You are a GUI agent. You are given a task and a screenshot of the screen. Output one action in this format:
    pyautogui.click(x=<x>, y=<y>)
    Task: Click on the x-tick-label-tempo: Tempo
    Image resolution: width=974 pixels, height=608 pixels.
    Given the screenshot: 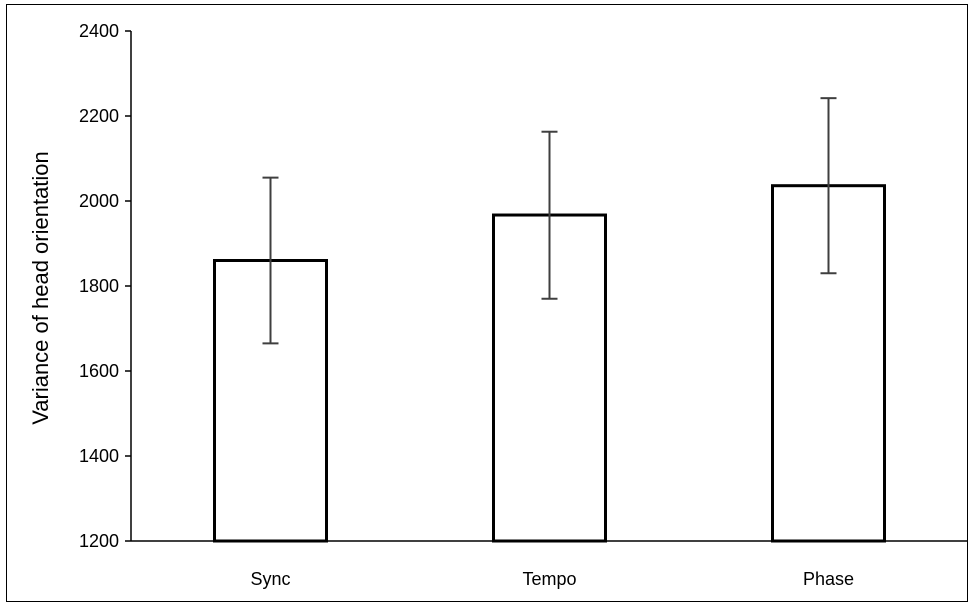 What is the action you would take?
    pyautogui.click(x=549, y=579)
    